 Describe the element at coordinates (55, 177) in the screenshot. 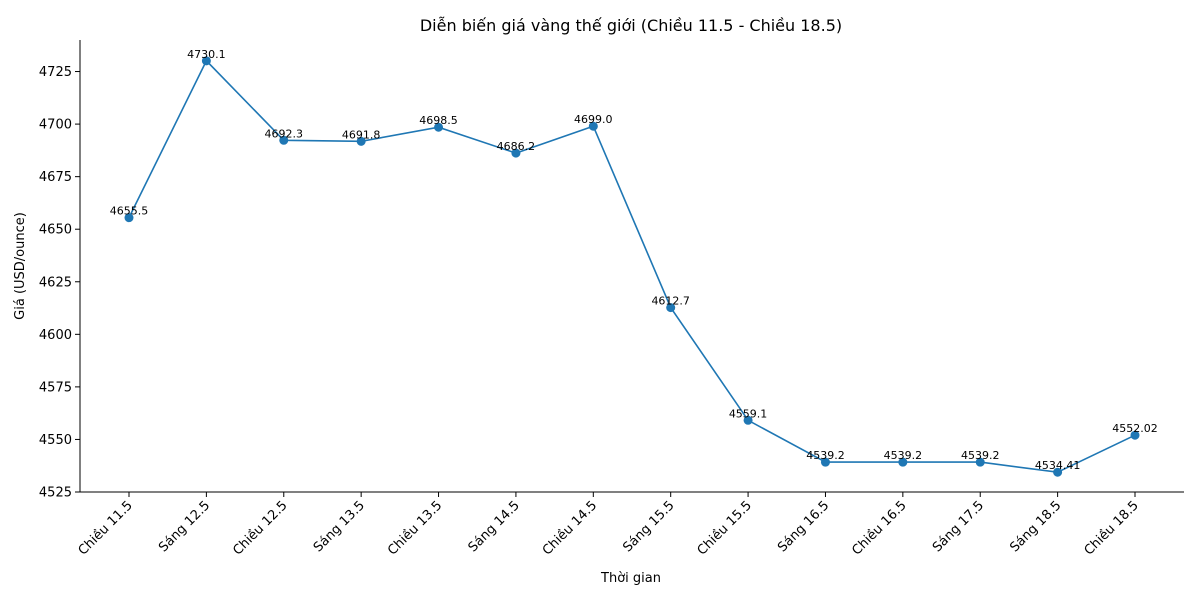

I see `y-tick-label: 4675` at that location.